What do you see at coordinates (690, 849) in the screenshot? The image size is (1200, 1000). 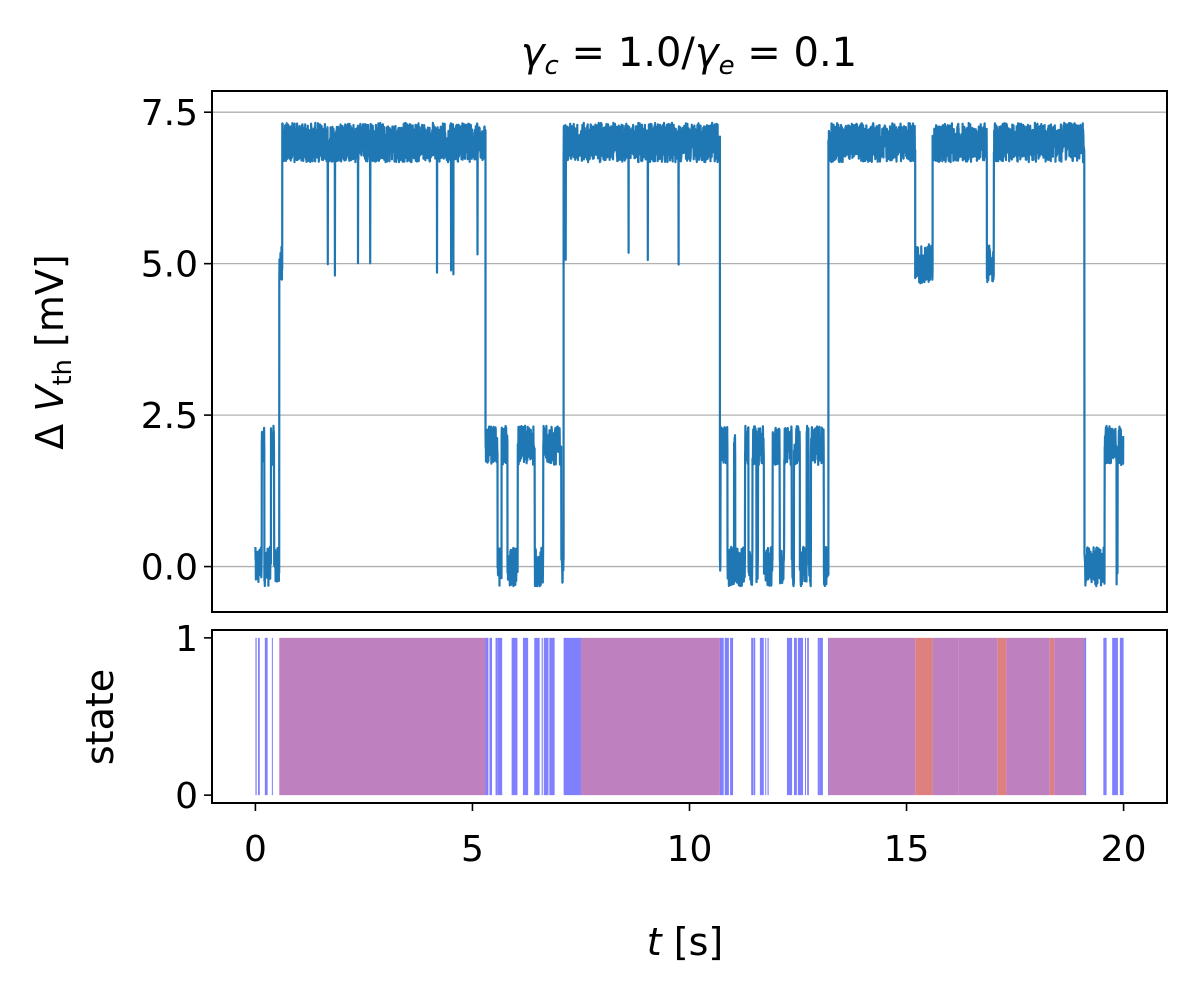 I see `x-tick-label: 10` at bounding box center [690, 849].